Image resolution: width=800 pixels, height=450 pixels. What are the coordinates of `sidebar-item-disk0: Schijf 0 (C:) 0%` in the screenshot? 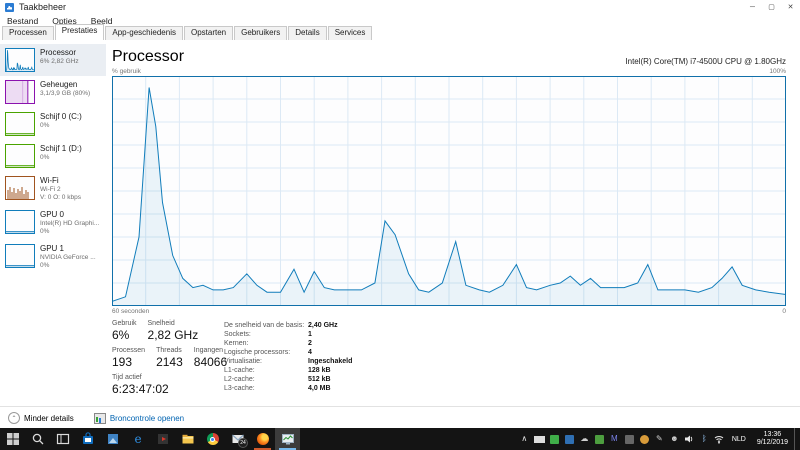 It's located at (53, 124).